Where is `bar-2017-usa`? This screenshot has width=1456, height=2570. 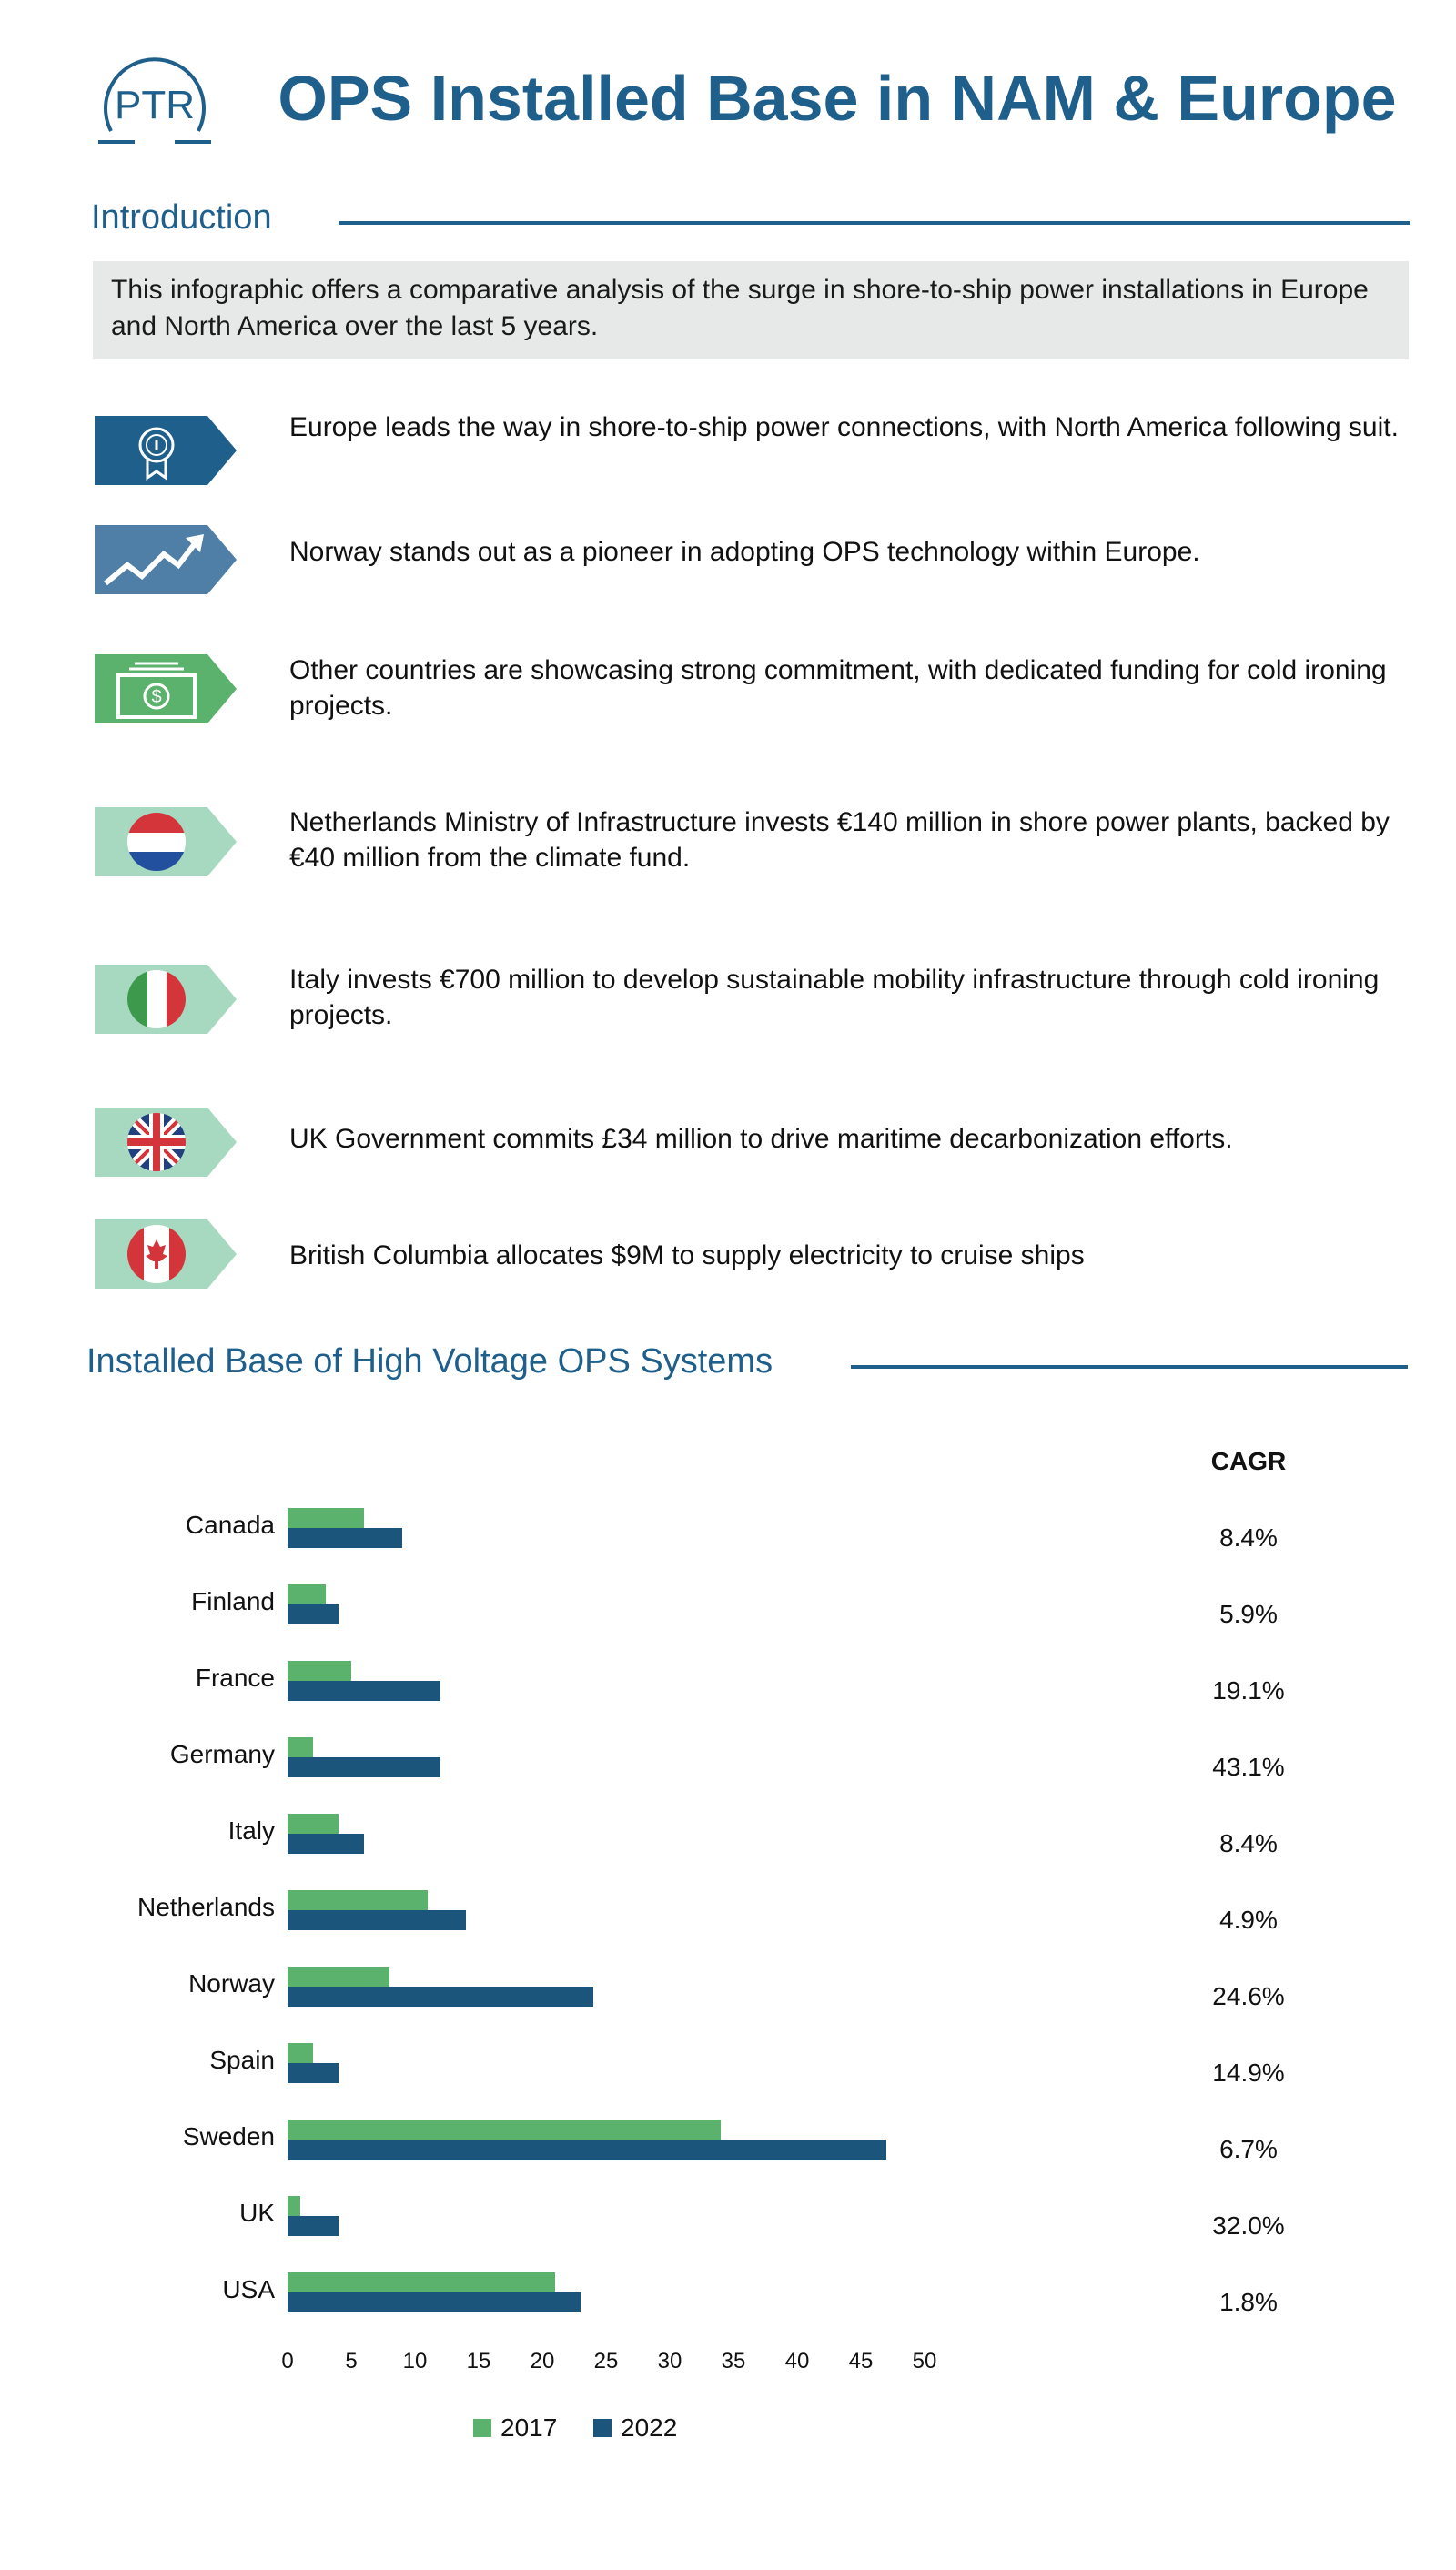
bar-2017-usa is located at coordinates (422, 2282).